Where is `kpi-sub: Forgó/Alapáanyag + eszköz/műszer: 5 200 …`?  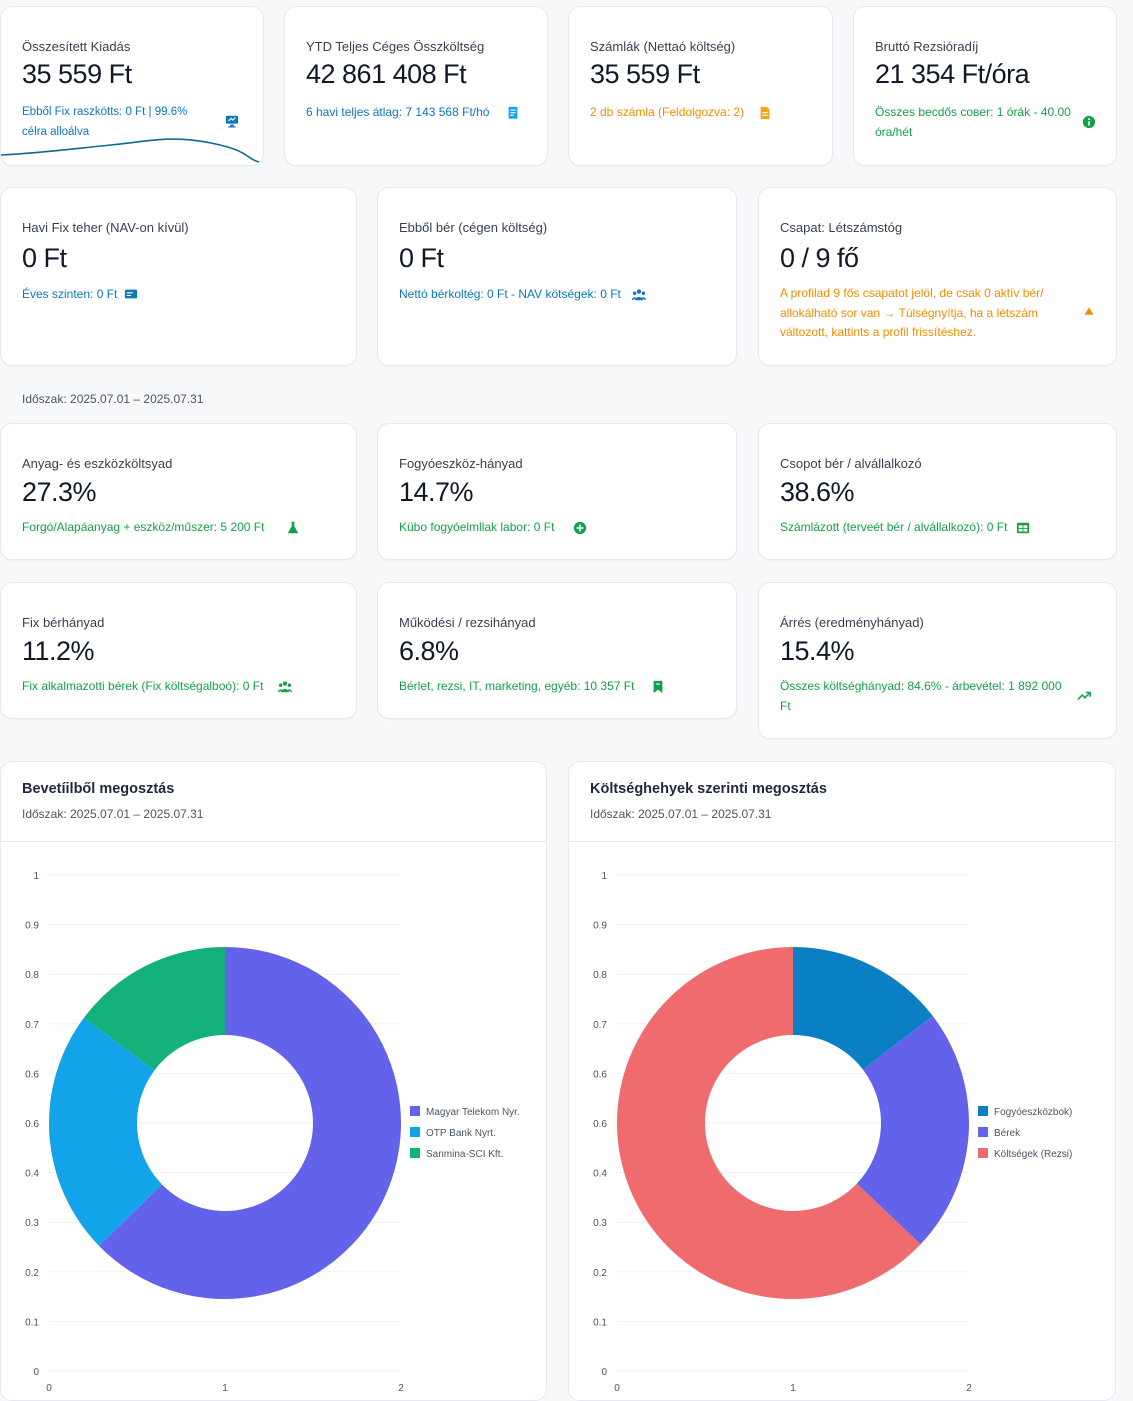
kpi-sub: Forgó/Alapáanyag + eszköz/műszer: 5 200 … is located at coordinates (143, 527).